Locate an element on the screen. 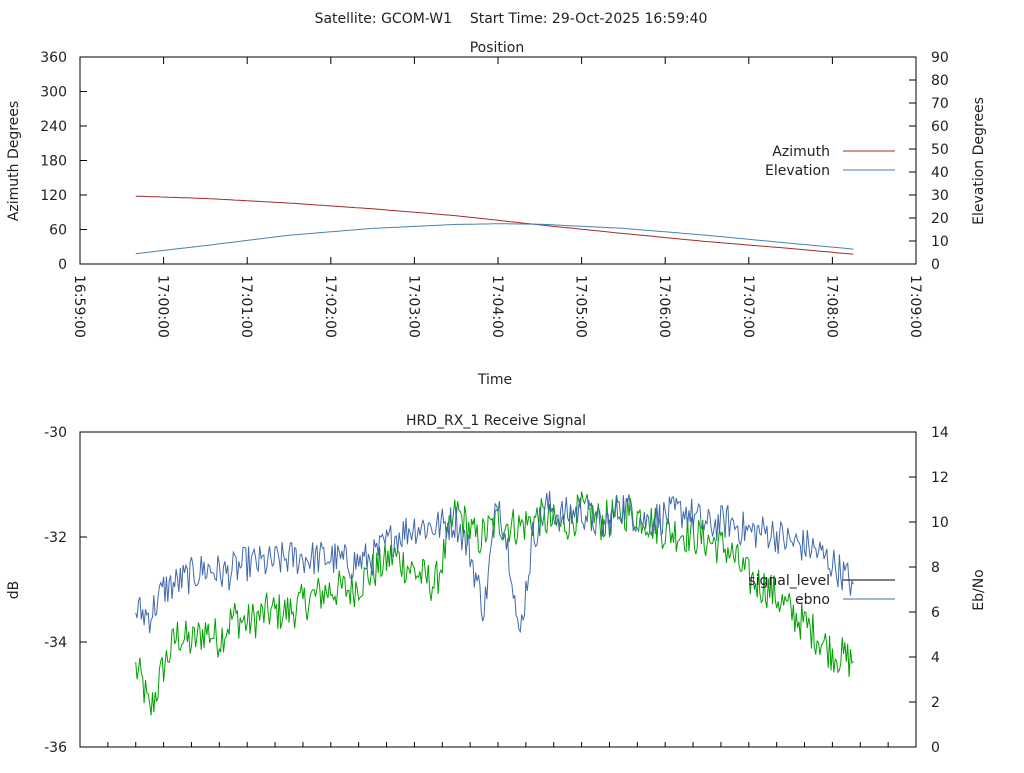  position-legend: Azimuth Elevation is located at coordinates (830, 161).